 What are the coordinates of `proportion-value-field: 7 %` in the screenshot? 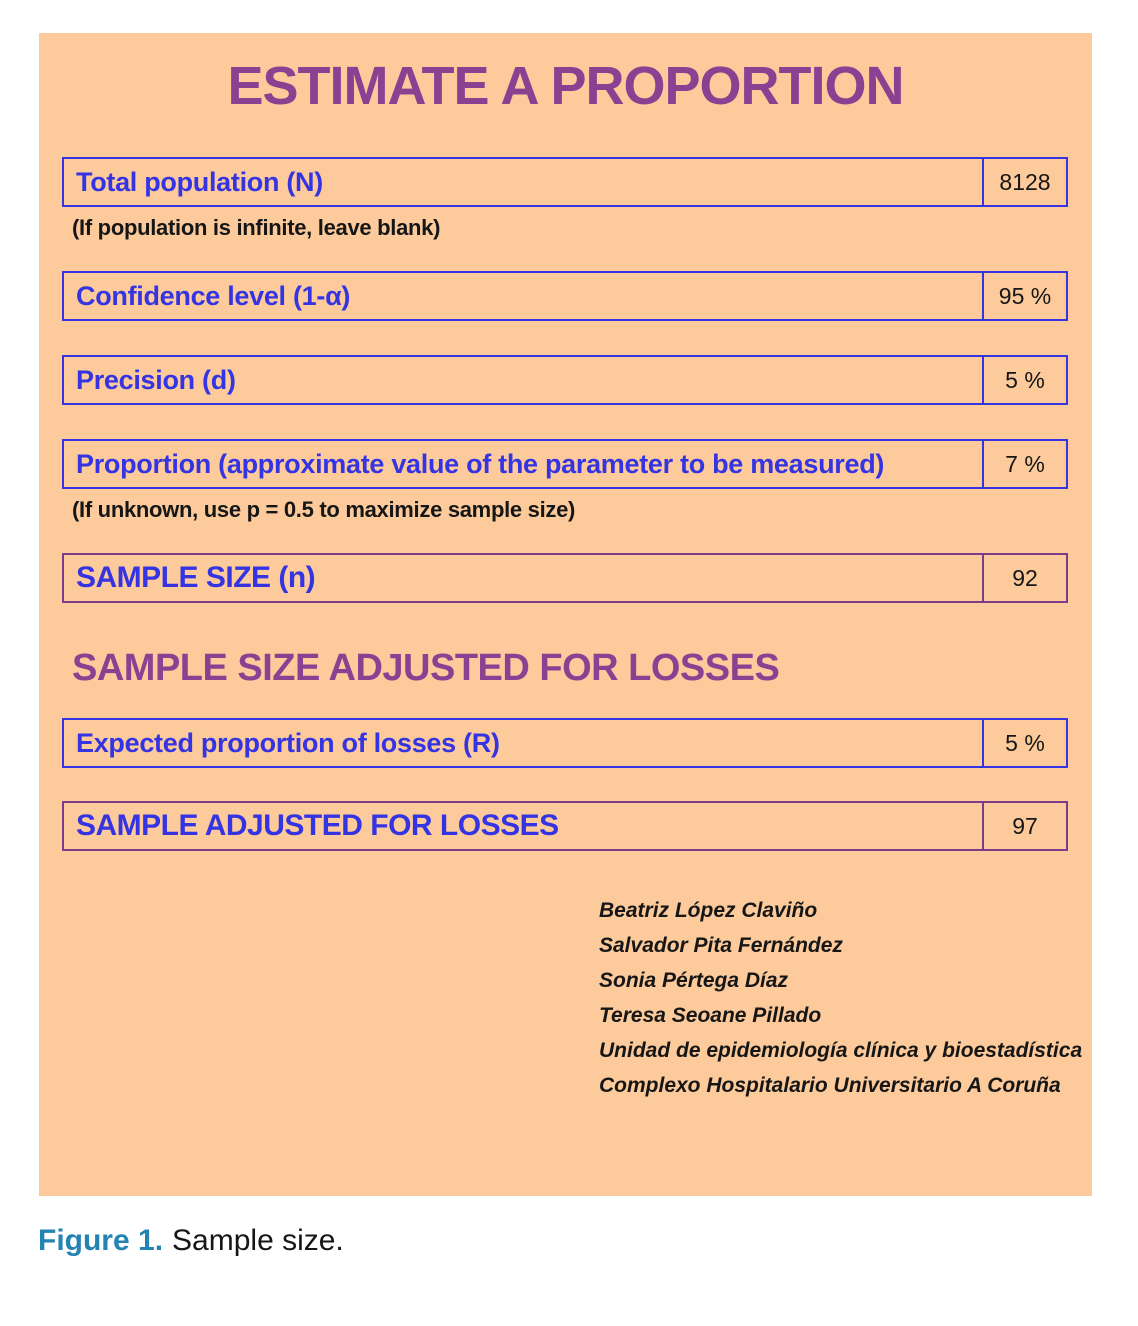 It's located at (1024, 464).